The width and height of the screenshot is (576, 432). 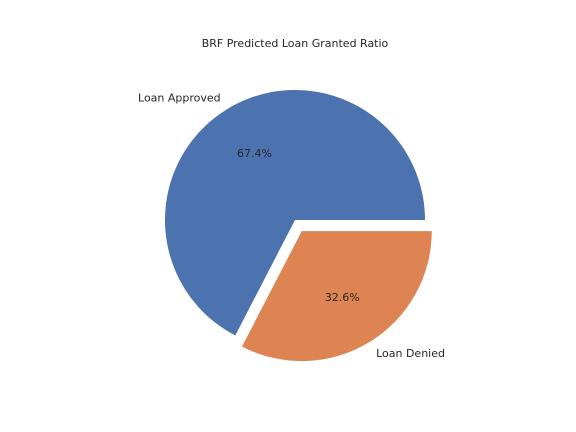 What do you see at coordinates (179, 97) in the screenshot?
I see `slice-label-loan-approved: Loan Approved` at bounding box center [179, 97].